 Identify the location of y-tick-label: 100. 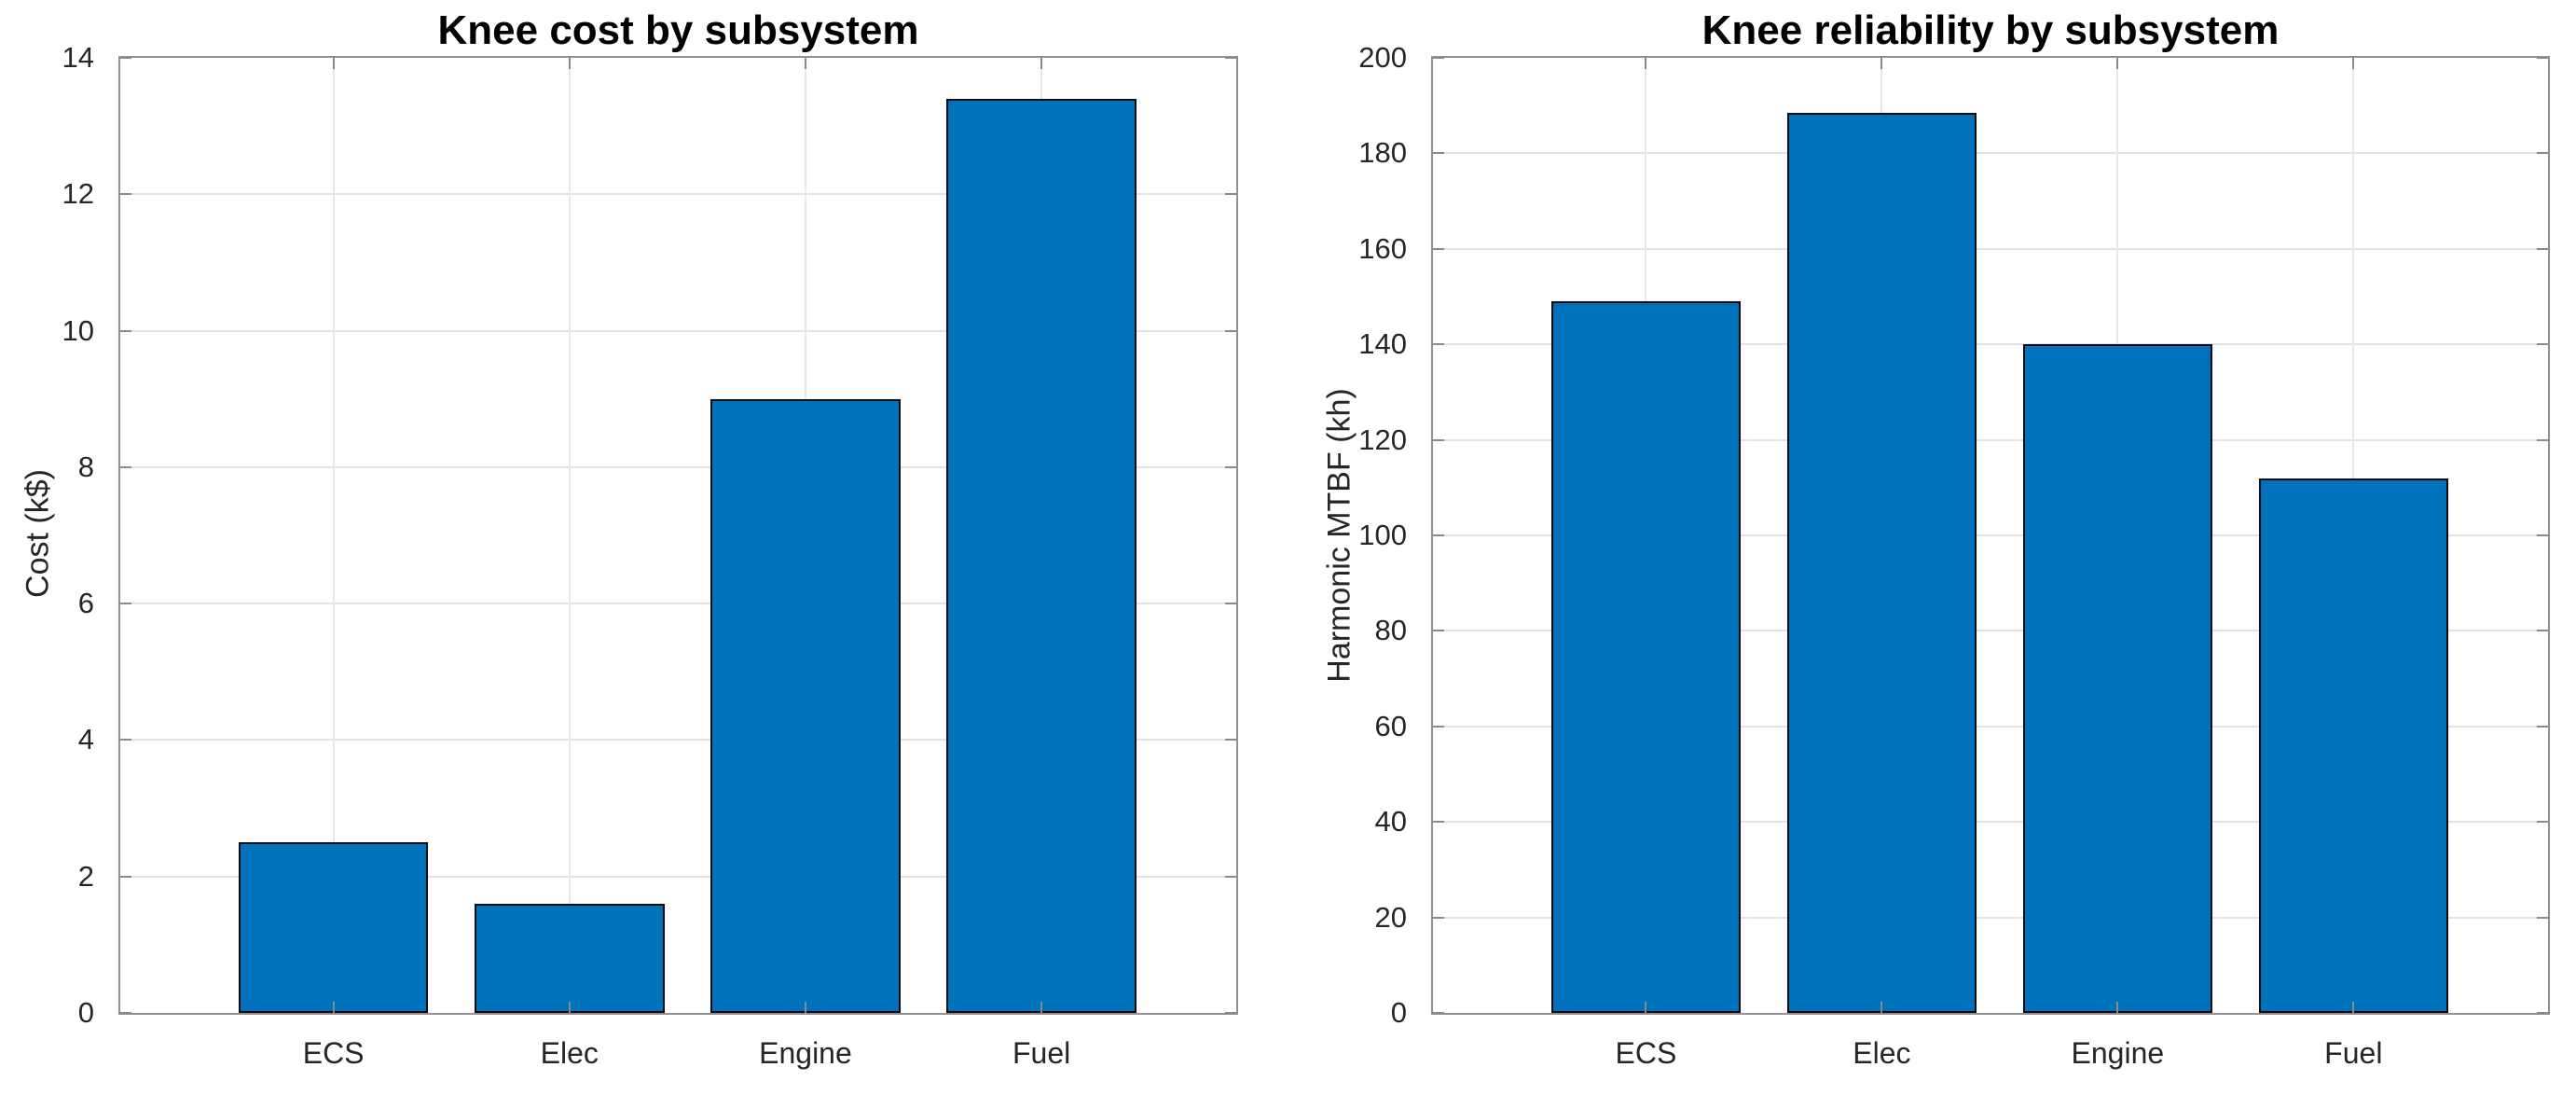
(1382, 535).